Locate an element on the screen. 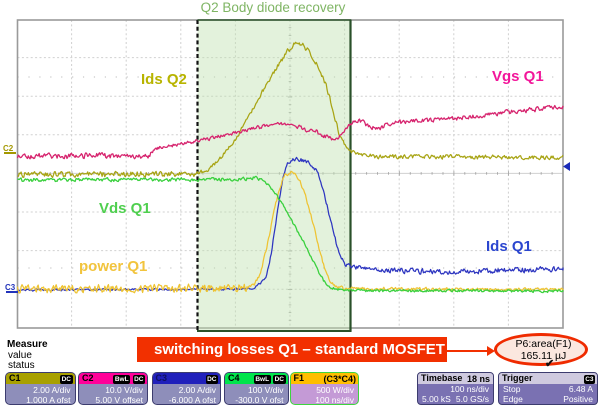 This screenshot has height=407, width=600. svg-text: Q2 Body diode recovery is located at coordinates (273, 7).